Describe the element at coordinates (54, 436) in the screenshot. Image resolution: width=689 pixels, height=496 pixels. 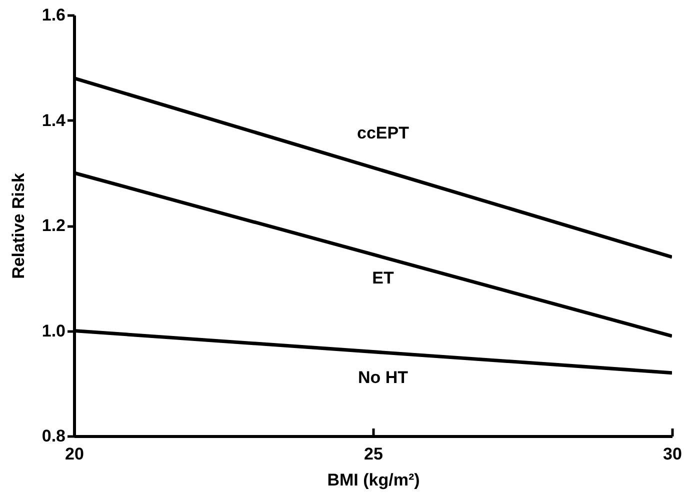
I see `y-tick-label: 0.8` at that location.